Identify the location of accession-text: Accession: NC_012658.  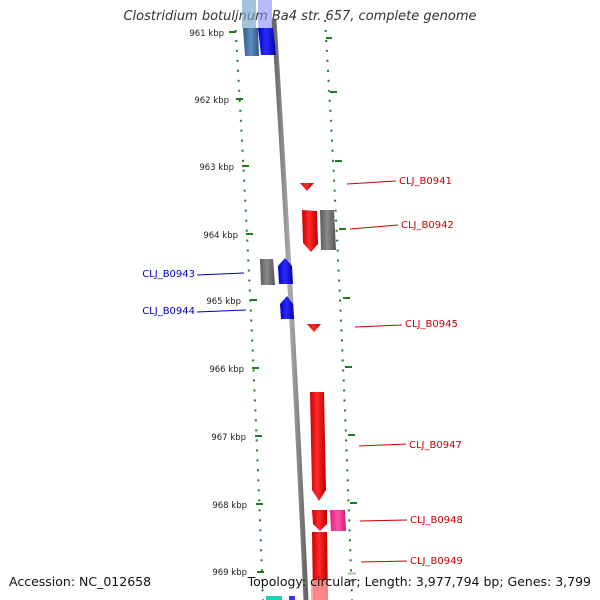
(80, 581).